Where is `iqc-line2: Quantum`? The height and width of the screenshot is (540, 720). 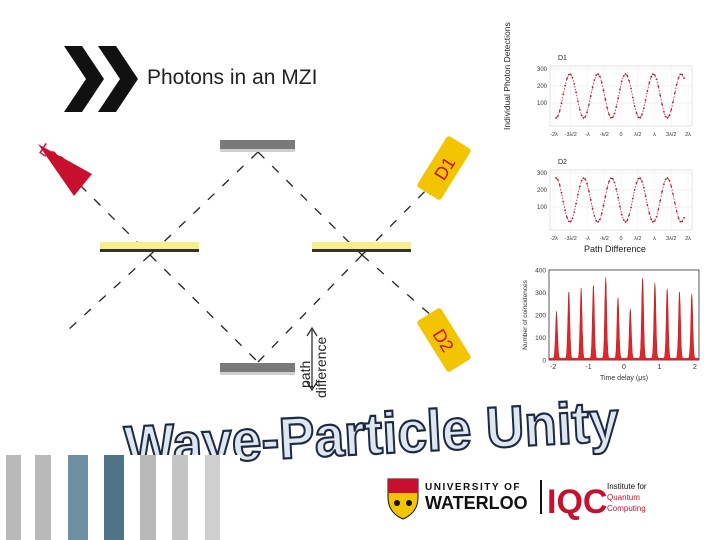 iqc-line2: Quantum is located at coordinates (623, 497).